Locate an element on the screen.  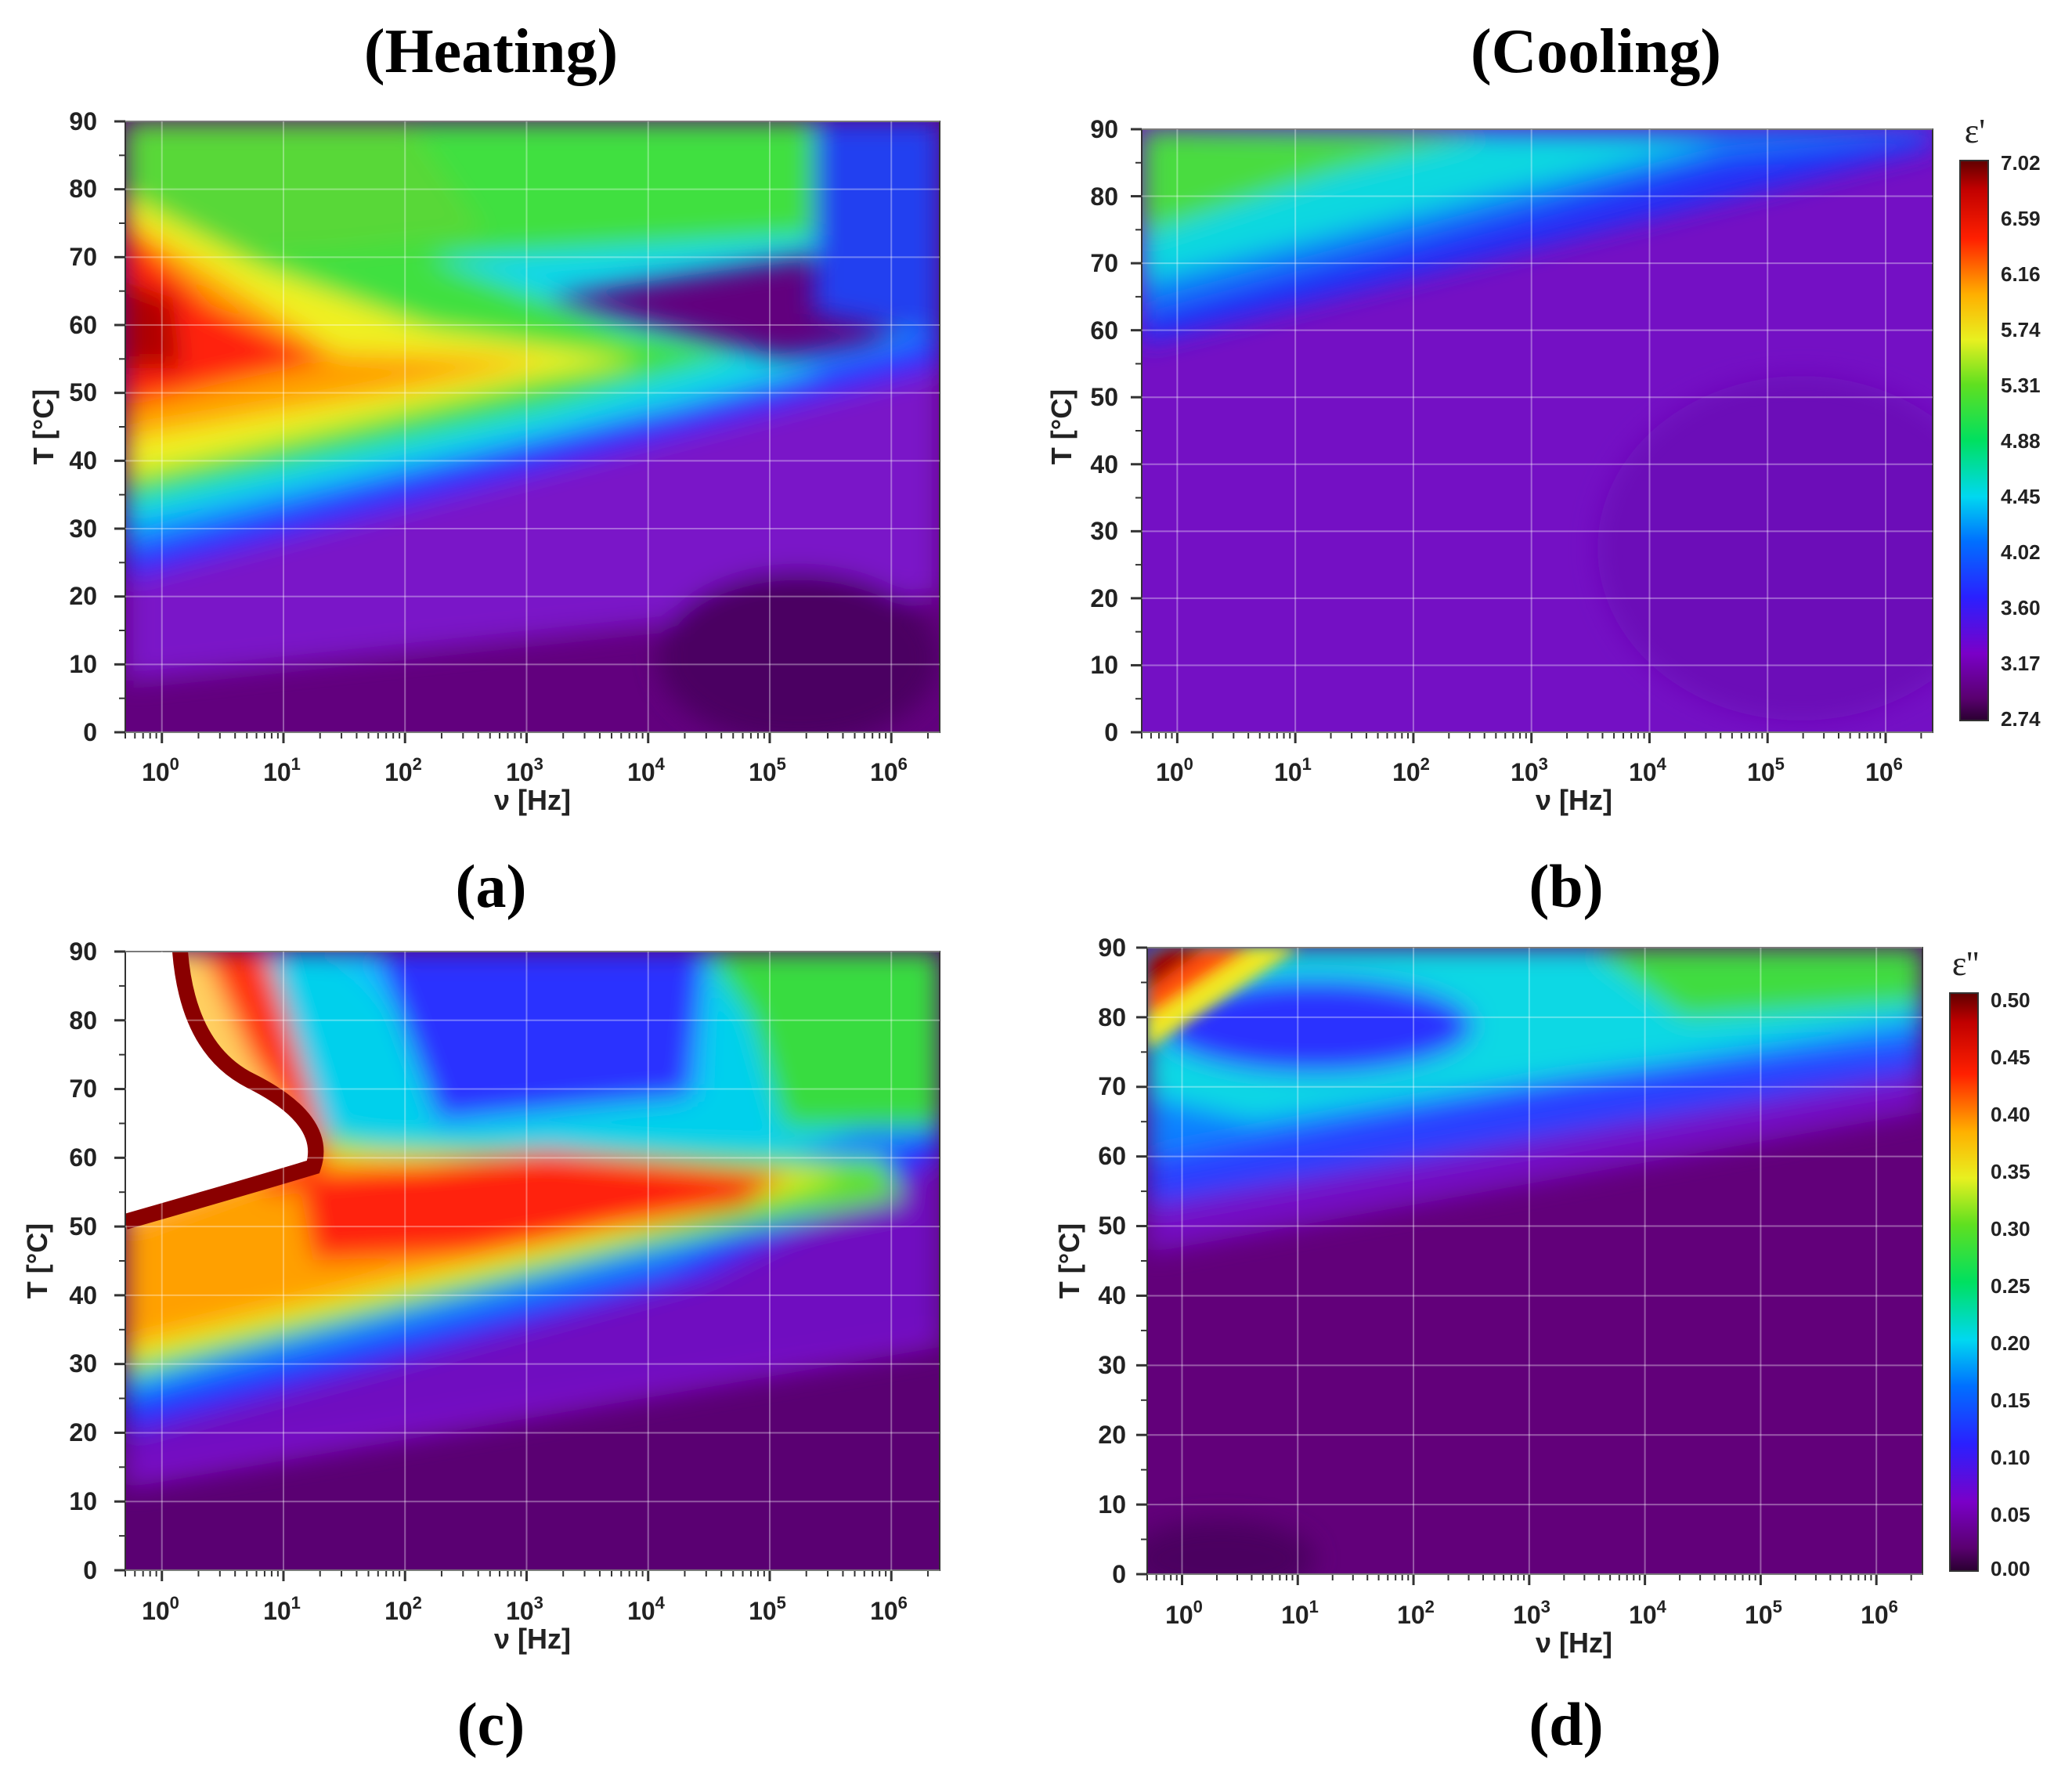
xlabel-c: ν [Hz] is located at coordinates (532, 1639).